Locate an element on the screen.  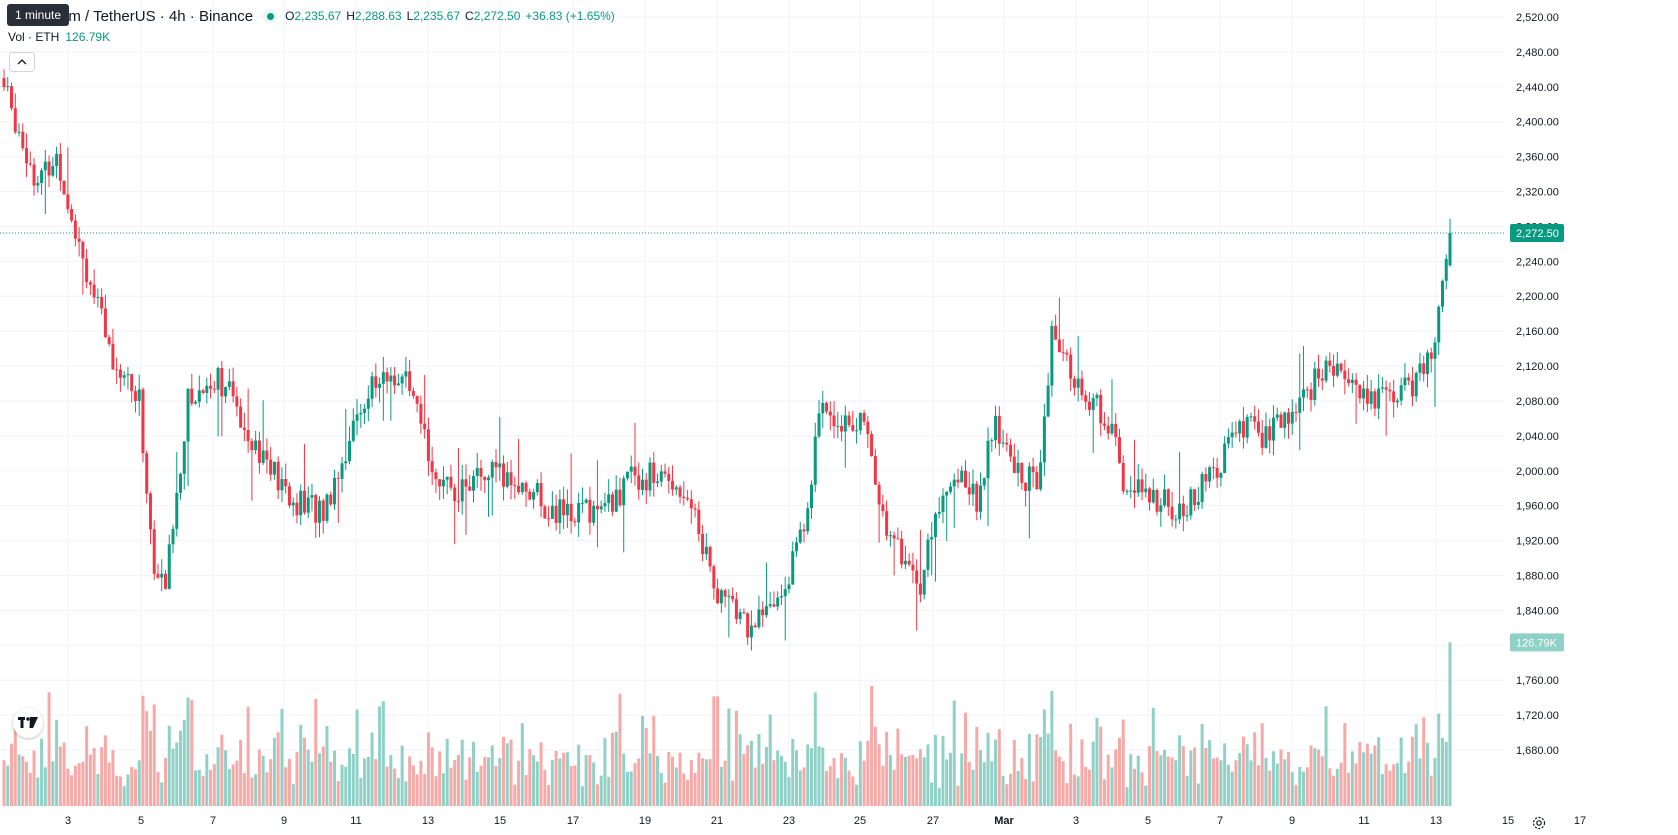
price-axis-background is located at coordinates (1591, 417).